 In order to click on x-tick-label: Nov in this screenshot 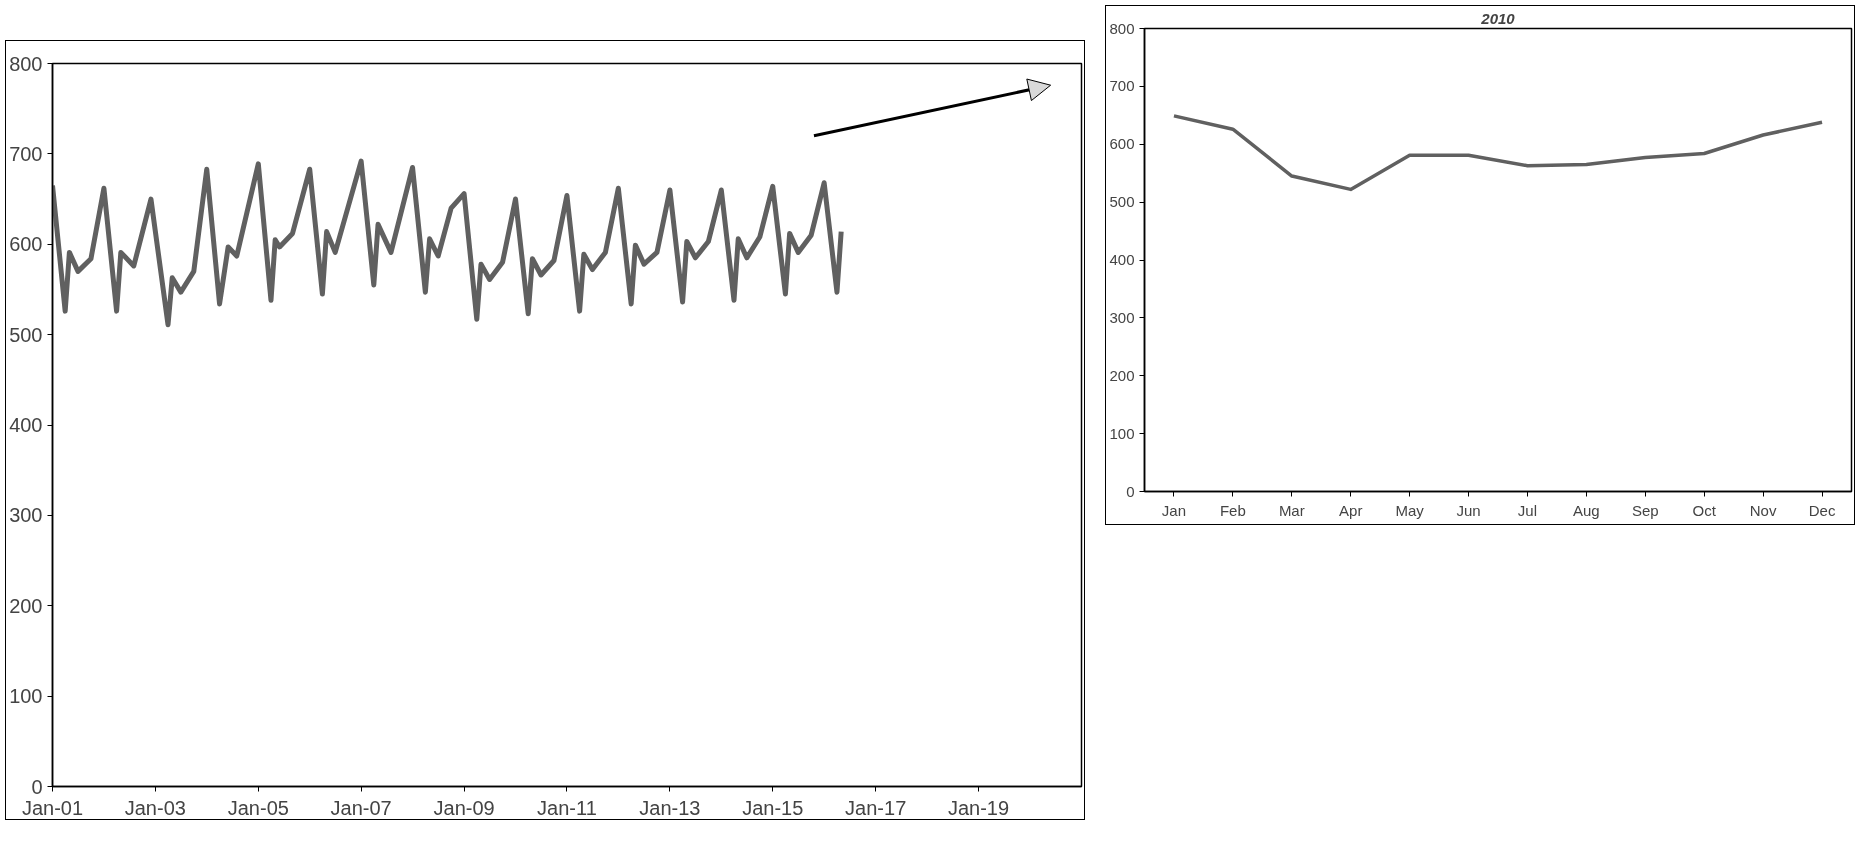, I will do `click(1763, 510)`.